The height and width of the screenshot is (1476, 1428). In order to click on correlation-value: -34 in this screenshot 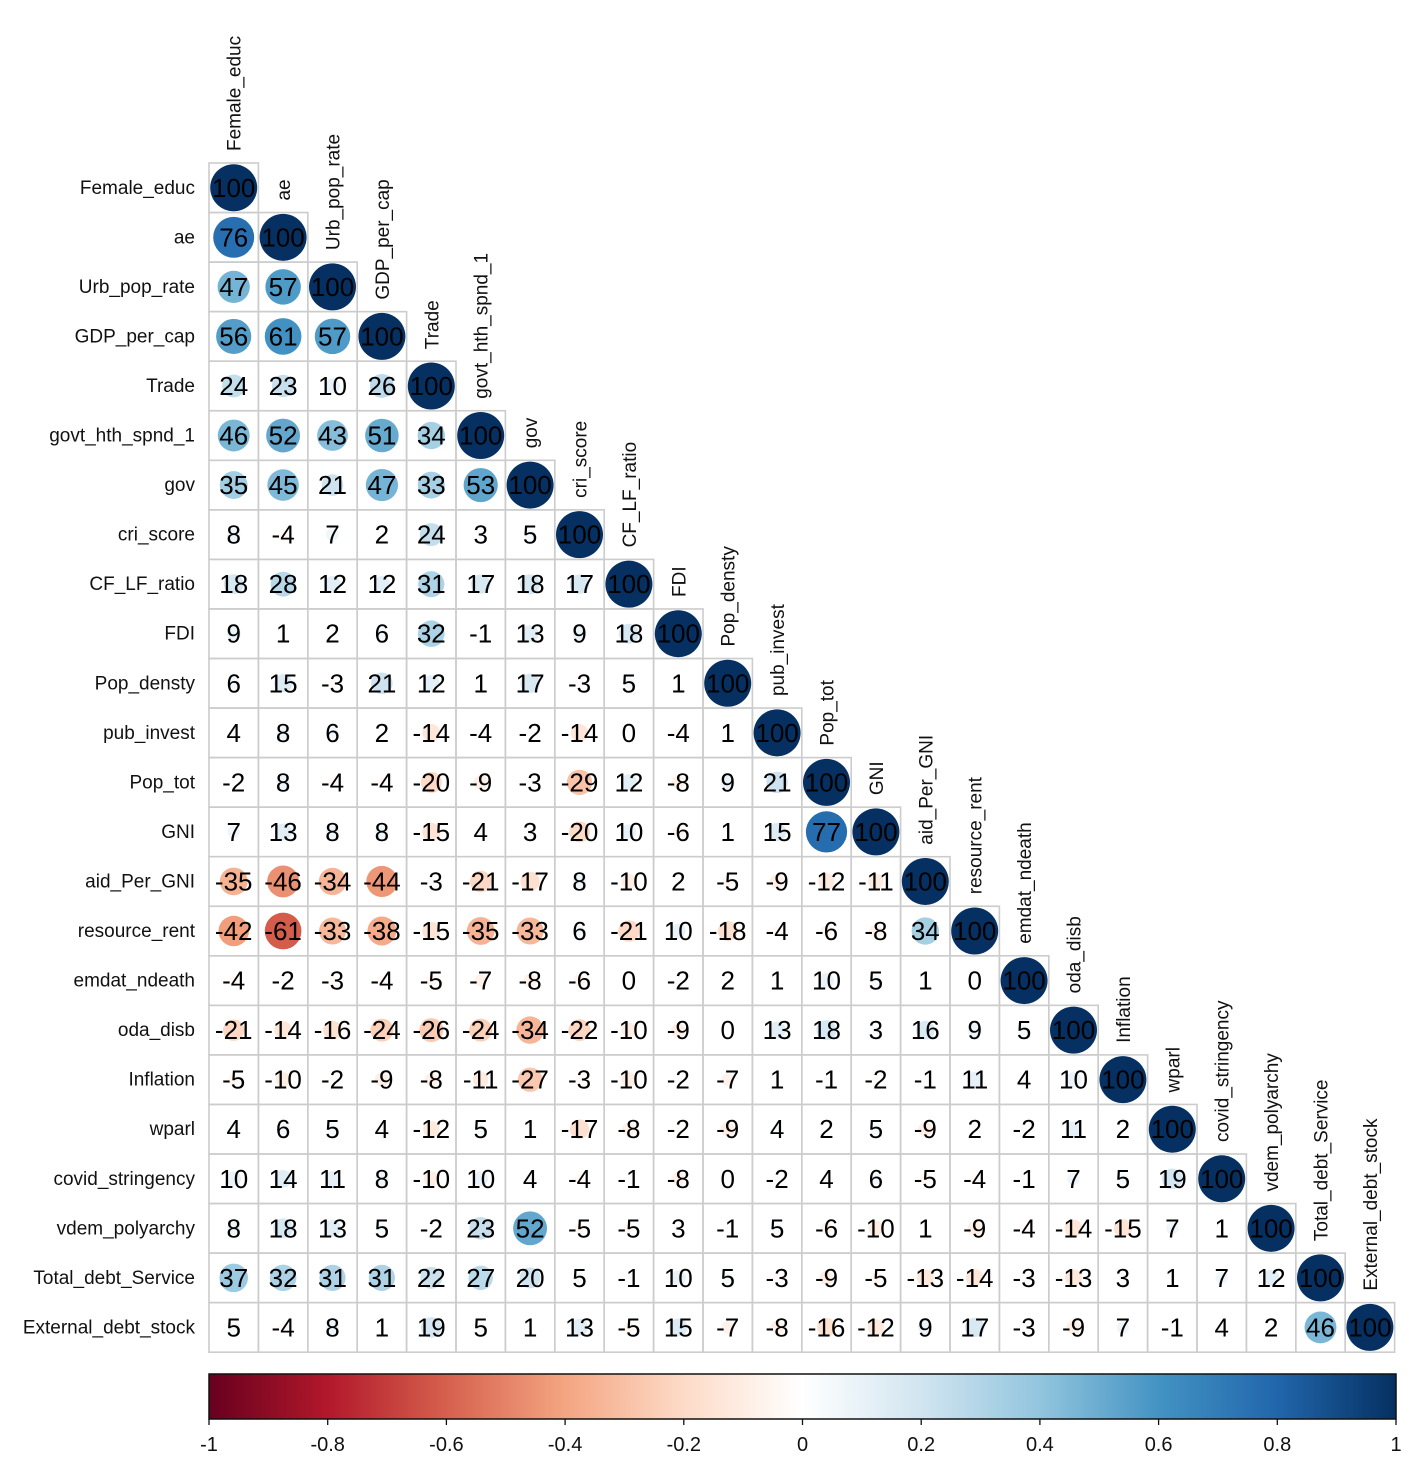, I will do `click(333, 881)`.